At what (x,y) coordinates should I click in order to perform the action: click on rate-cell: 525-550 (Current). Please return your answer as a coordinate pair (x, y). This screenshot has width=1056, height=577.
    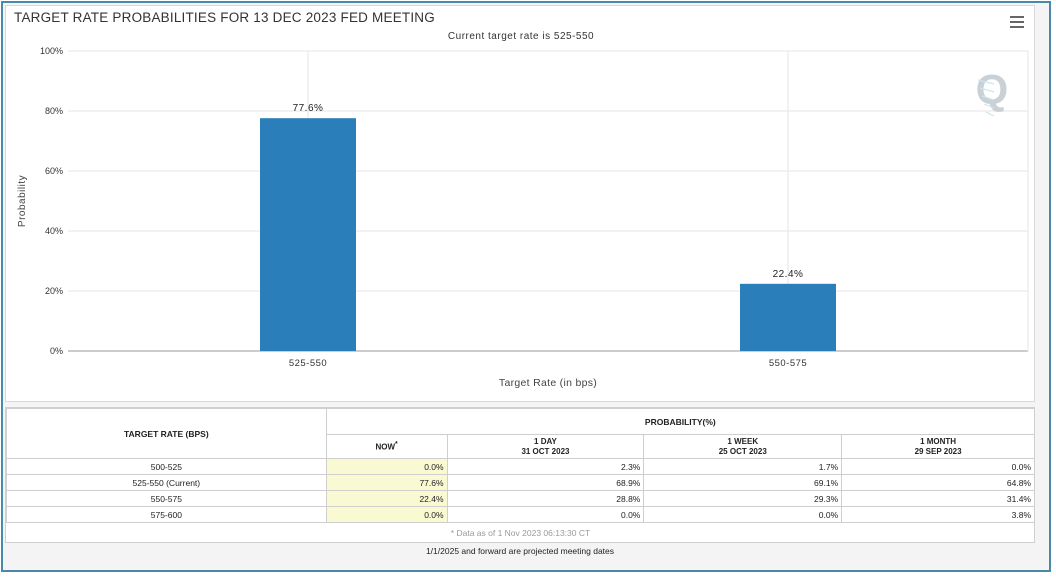
    Looking at the image, I should click on (166, 482).